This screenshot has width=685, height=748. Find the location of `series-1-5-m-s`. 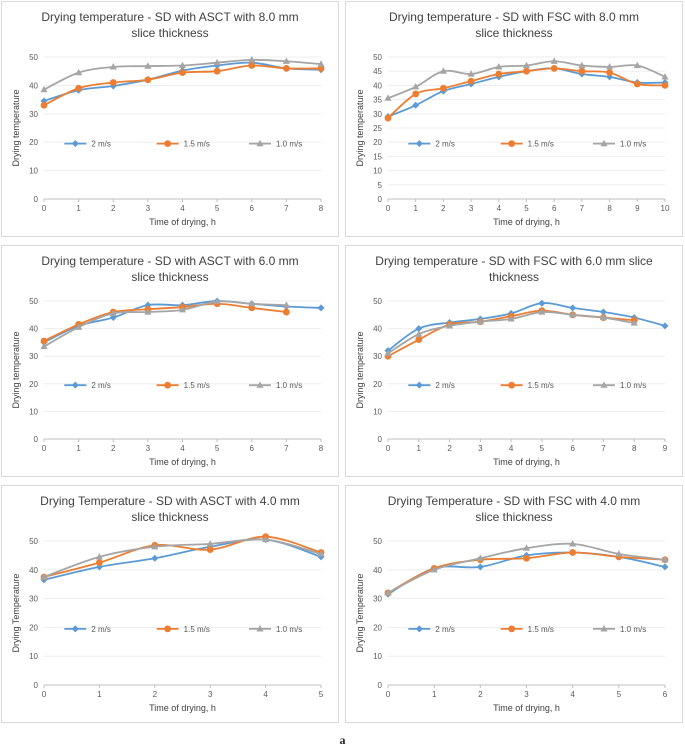

series-1-5-m-s is located at coordinates (182, 557).